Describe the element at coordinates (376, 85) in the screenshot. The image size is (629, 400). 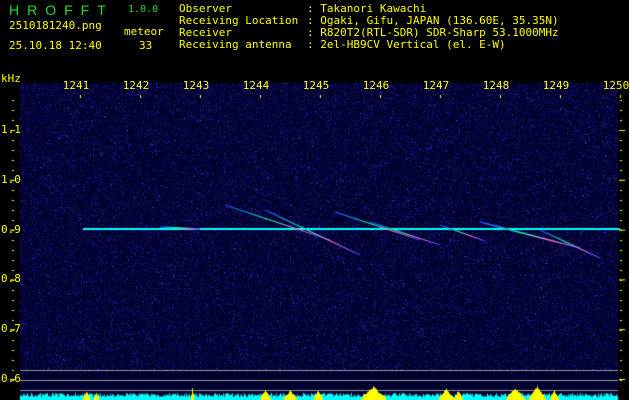
I see `x-tick-label: 1246` at that location.